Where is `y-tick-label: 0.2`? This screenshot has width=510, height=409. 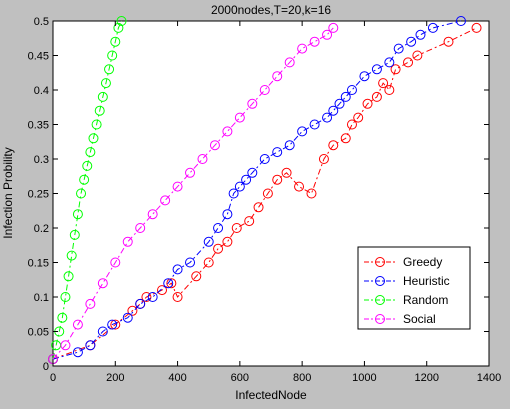 y-tick-label: 0.2 is located at coordinates (41, 229).